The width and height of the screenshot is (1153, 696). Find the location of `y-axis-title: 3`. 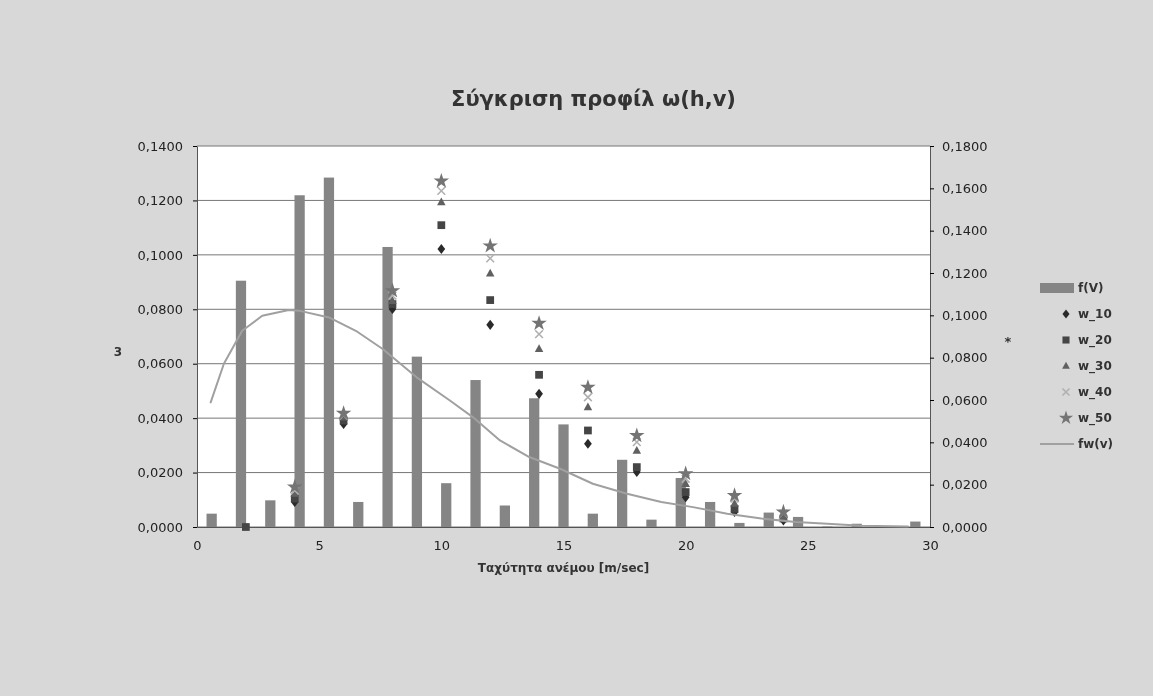

y-axis-title: 3 is located at coordinates (118, 352).